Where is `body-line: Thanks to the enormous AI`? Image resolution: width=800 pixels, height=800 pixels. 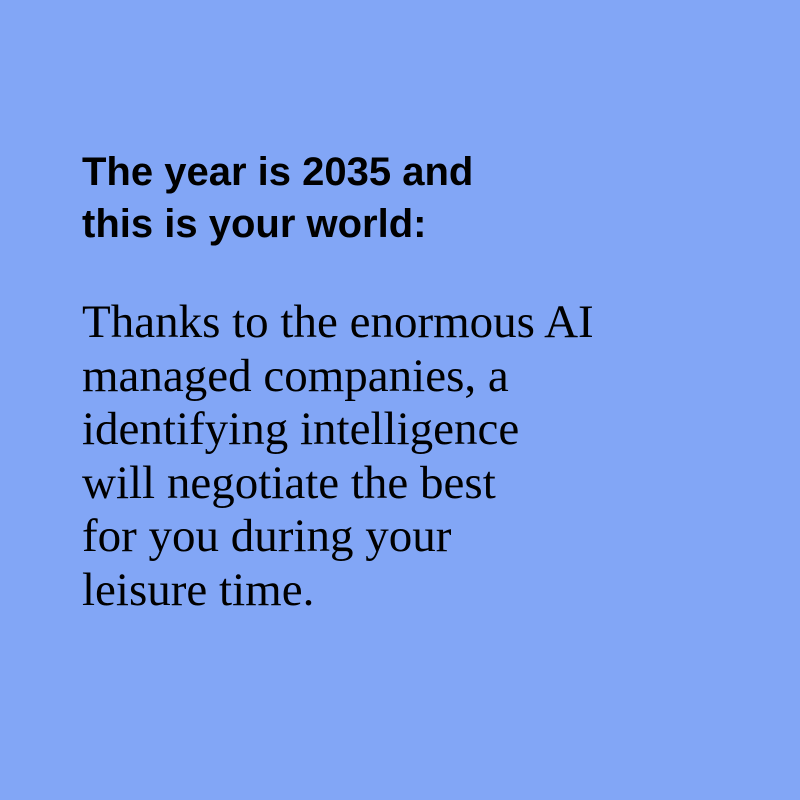 body-line: Thanks to the enormous AI is located at coordinates (338, 322).